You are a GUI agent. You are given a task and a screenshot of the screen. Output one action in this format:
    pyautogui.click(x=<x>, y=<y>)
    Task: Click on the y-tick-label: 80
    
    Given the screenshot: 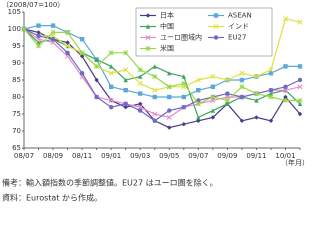 What is the action you would take?
    pyautogui.click(x=16, y=97)
    